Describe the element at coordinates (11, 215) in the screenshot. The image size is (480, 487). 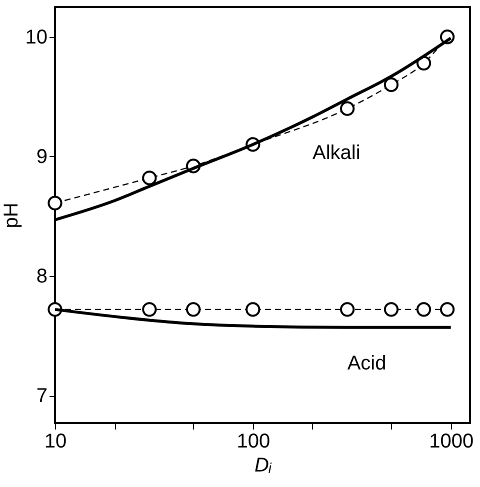
I see `y-axis-title: pH` at that location.